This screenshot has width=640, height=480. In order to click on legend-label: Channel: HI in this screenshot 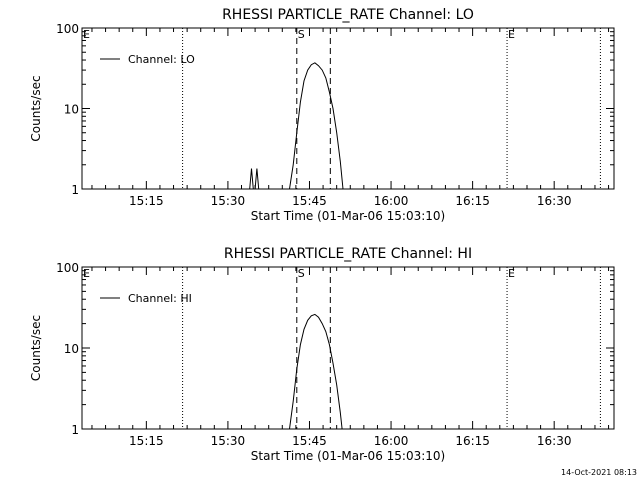, I will do `click(160, 298)`.